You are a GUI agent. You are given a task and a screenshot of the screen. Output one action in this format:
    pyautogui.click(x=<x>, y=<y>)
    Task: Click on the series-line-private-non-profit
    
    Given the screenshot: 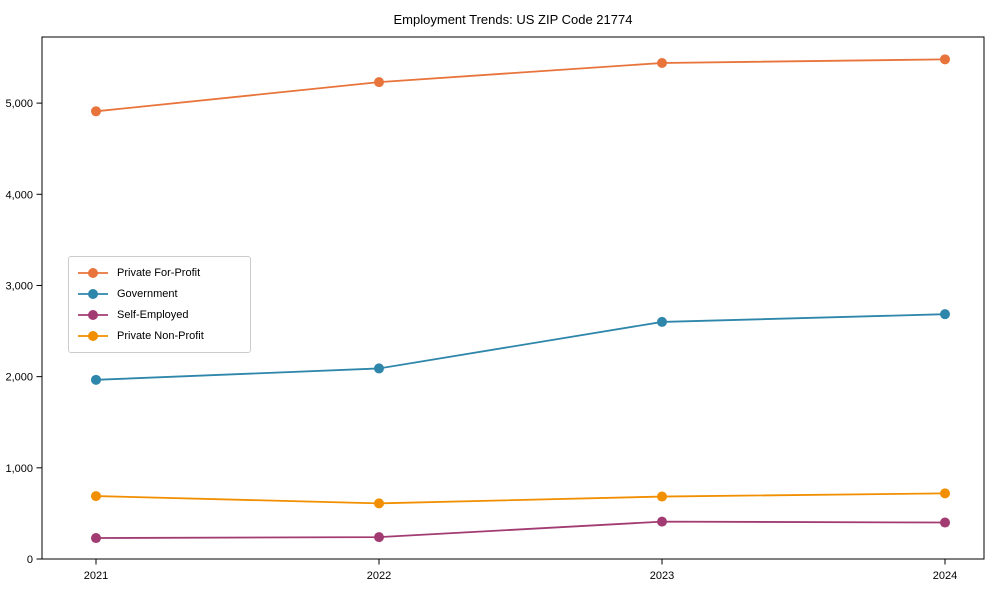 What is the action you would take?
    pyautogui.click(x=520, y=498)
    